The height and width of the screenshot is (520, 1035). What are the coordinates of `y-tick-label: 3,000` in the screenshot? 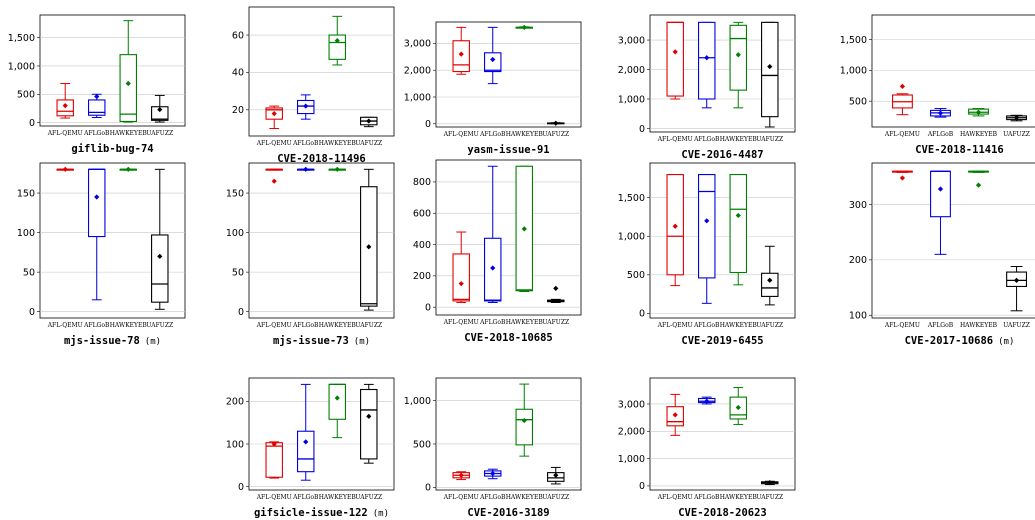 It's located at (631, 404).